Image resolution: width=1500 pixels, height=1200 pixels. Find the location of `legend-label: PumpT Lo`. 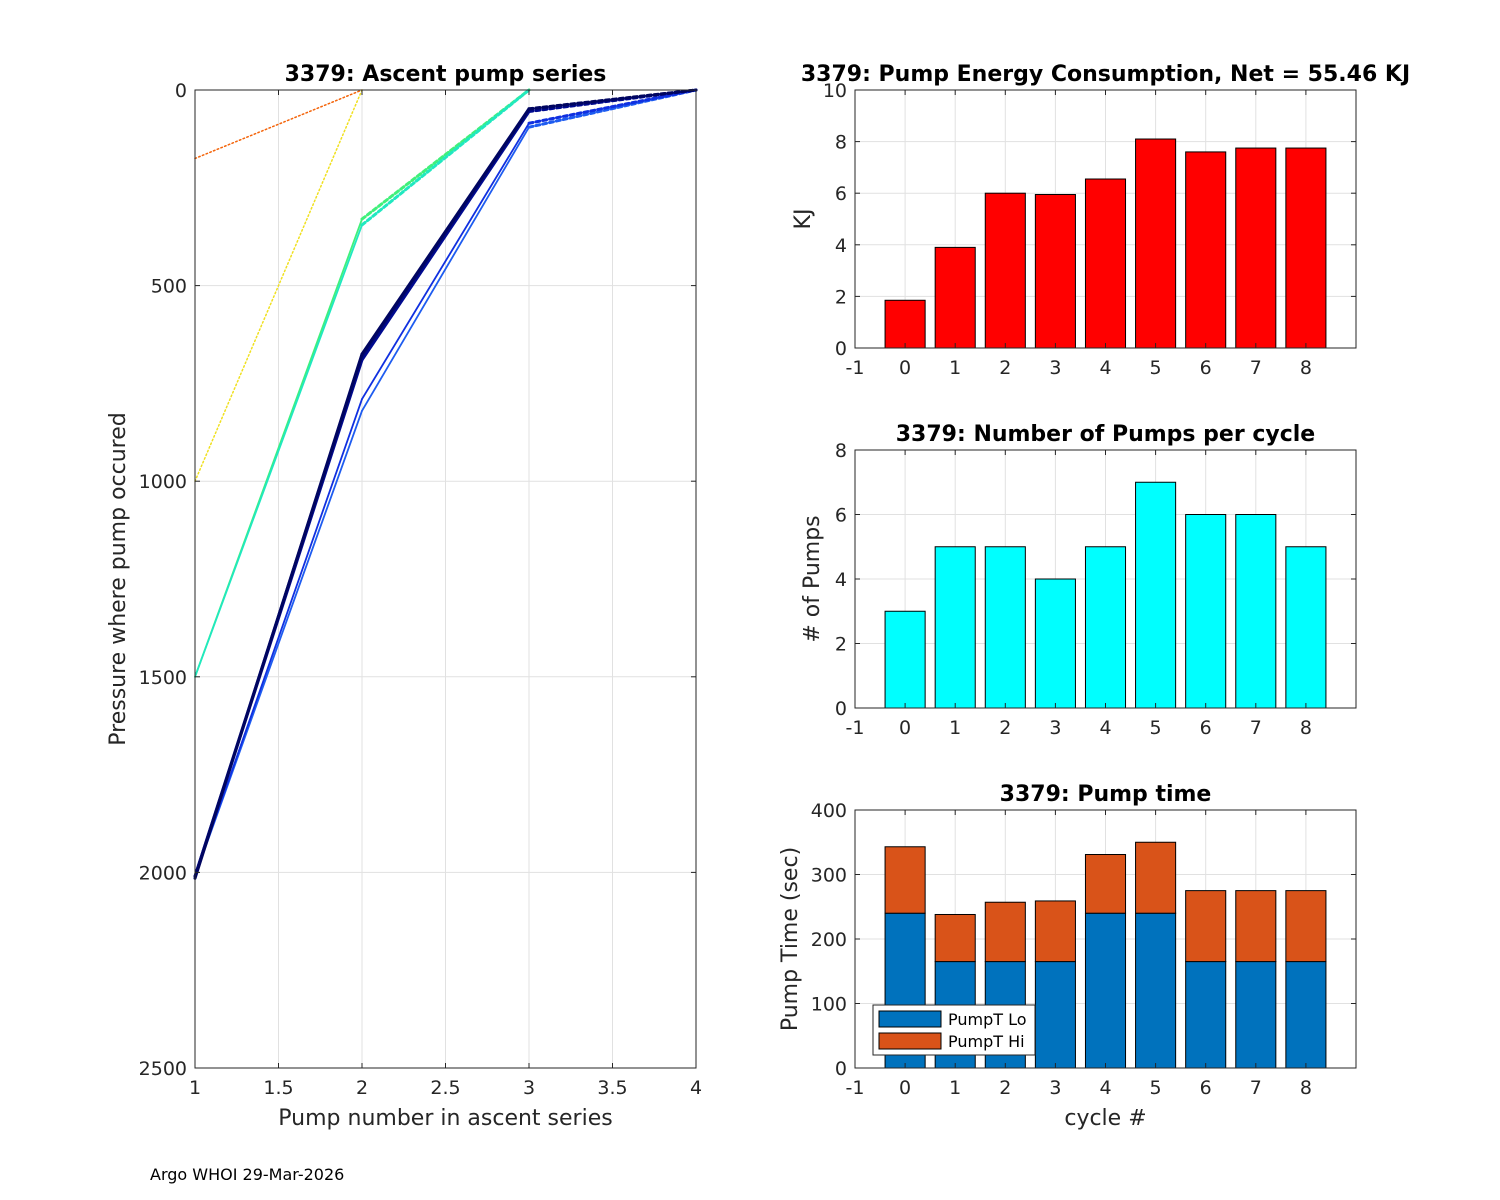

legend-label: PumpT Lo is located at coordinates (987, 1019).